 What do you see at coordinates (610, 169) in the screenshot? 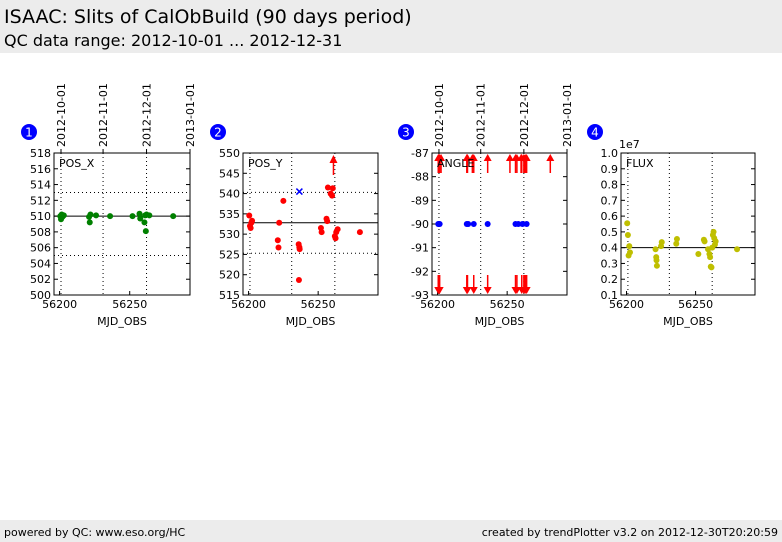
I see `panel-4-ytick-label: 0.9` at bounding box center [610, 169].